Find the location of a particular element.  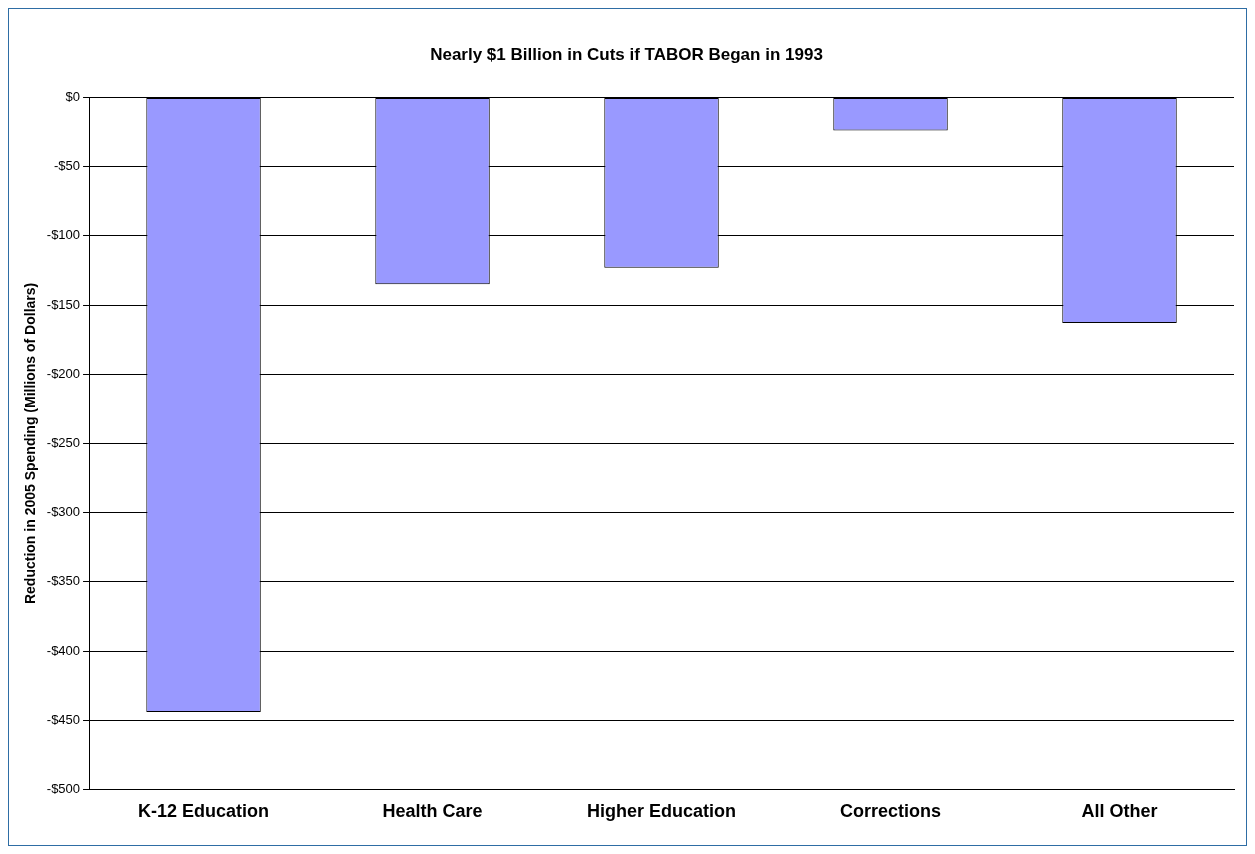

y-axis-title: Reduction in 2005 Spending (Millions of Dollars) is located at coordinates (30, 443).